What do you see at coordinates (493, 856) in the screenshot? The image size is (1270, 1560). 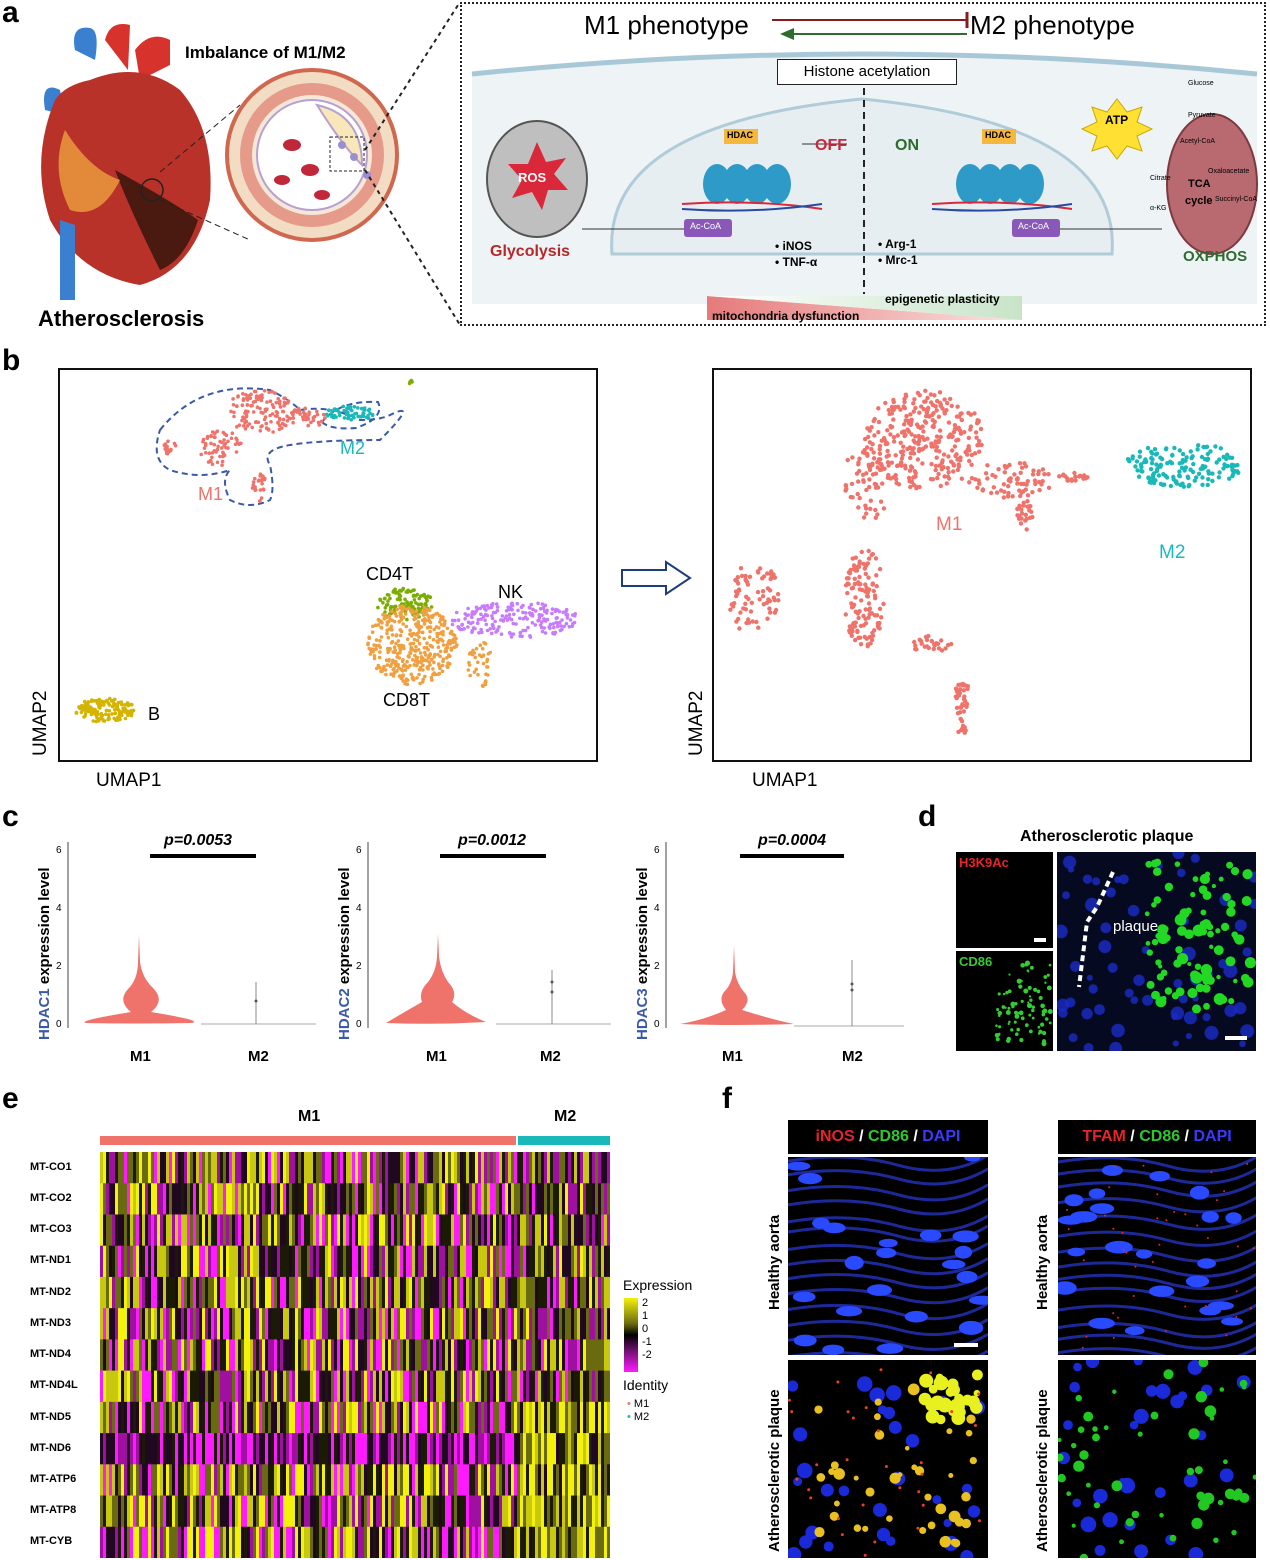 I see `violin-hdac2-sigbar` at bounding box center [493, 856].